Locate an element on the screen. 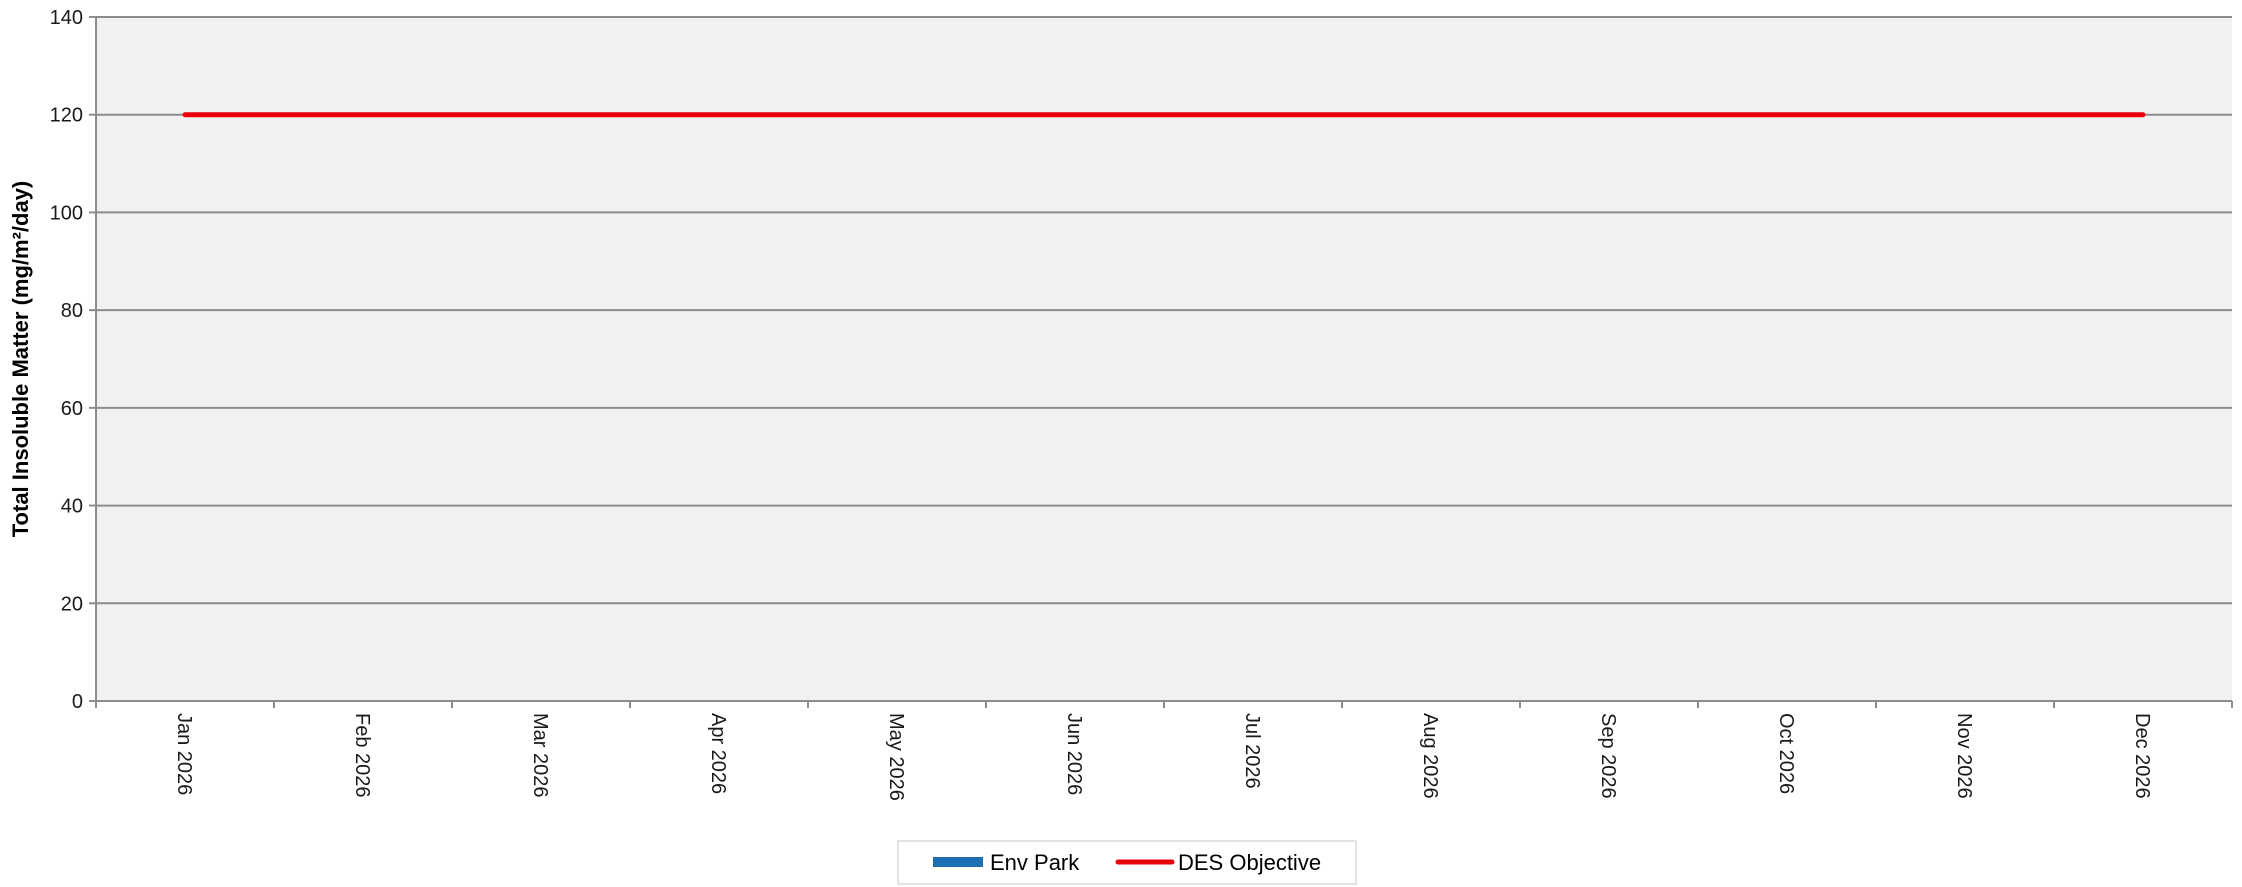 This screenshot has height=887, width=2242. x-tick-label: Jun 2026 is located at coordinates (1074, 754).